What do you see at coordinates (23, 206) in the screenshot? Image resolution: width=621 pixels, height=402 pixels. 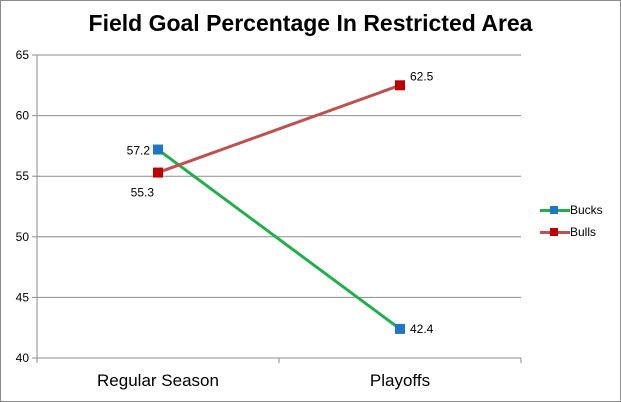 I see `y-tick-labels: 40 45 50 55 60 65` at bounding box center [23, 206].